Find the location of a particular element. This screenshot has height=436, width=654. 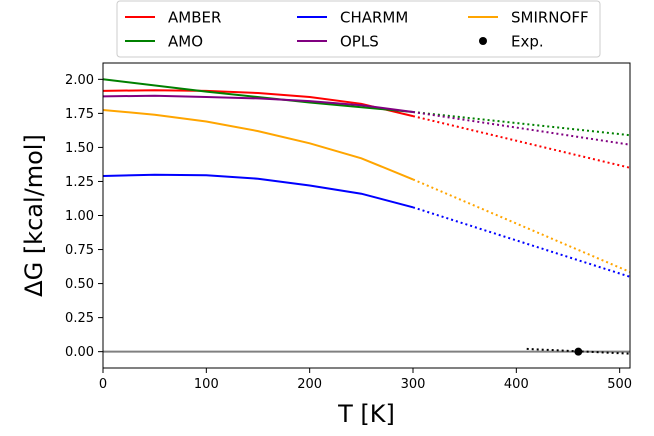

legend: AMBER AMO CHARMM OPLS SMIRNOFF Exp. is located at coordinates (358, 29).